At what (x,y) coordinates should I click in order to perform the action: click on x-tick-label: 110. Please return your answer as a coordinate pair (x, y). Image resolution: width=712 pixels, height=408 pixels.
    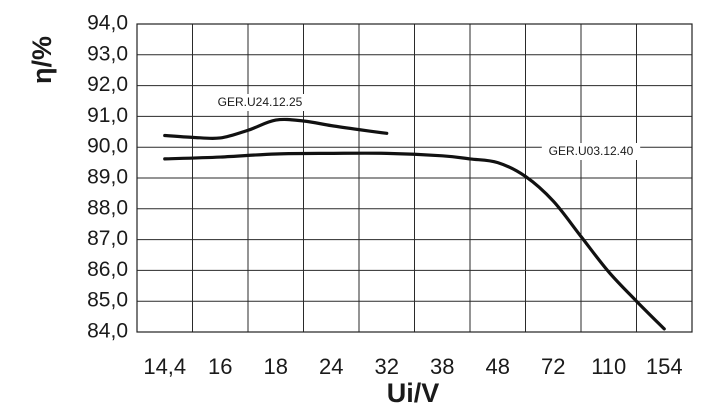
    Looking at the image, I should click on (608, 366).